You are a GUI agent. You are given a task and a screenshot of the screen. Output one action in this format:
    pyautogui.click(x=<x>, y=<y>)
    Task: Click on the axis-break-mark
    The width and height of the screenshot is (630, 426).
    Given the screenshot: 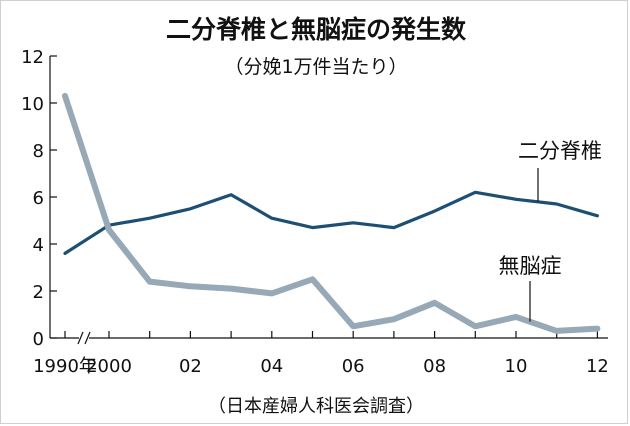 What is the action you would take?
    pyautogui.click(x=84, y=338)
    